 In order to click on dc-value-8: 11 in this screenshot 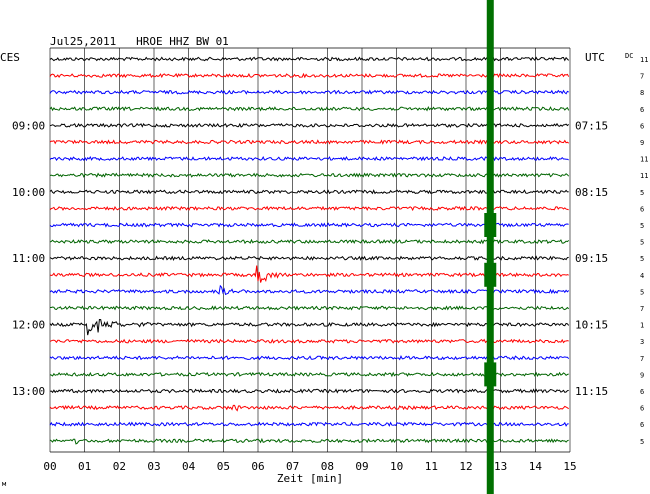, I will do `click(644, 176)`.